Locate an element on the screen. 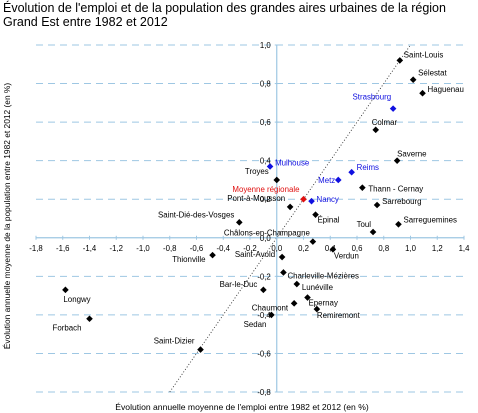 Image resolution: width=478 pixels, height=413 pixels. data-point-label: Longwy is located at coordinates (76, 299).